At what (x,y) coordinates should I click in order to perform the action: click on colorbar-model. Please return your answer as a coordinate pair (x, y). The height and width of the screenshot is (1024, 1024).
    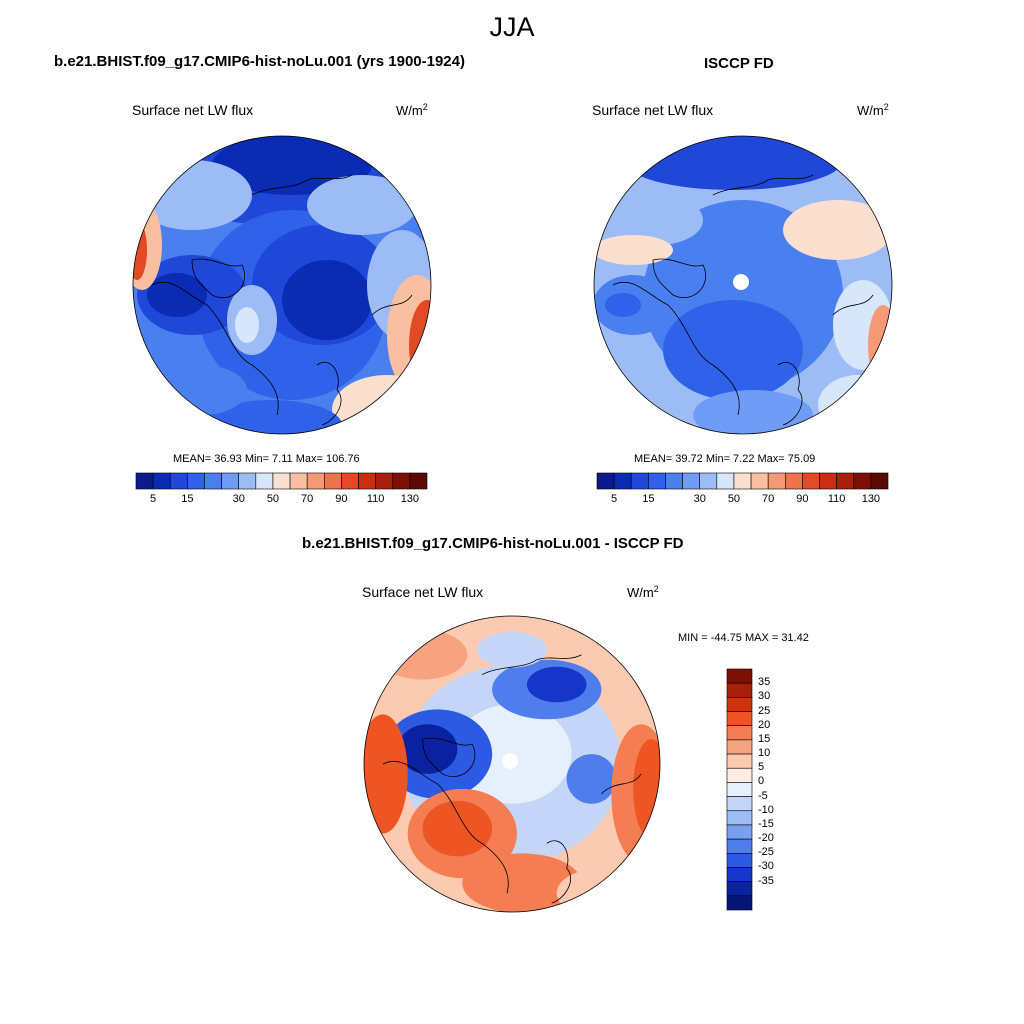
    Looking at the image, I should click on (281, 481).